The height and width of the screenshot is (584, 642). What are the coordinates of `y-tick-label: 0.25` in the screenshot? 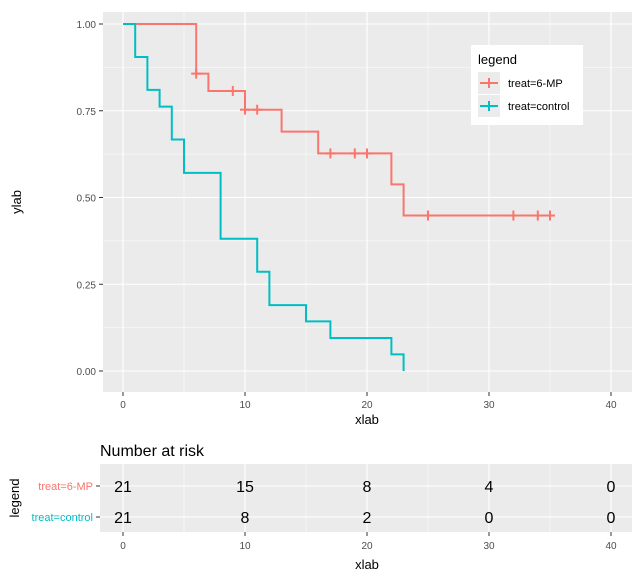 It's located at (87, 285).